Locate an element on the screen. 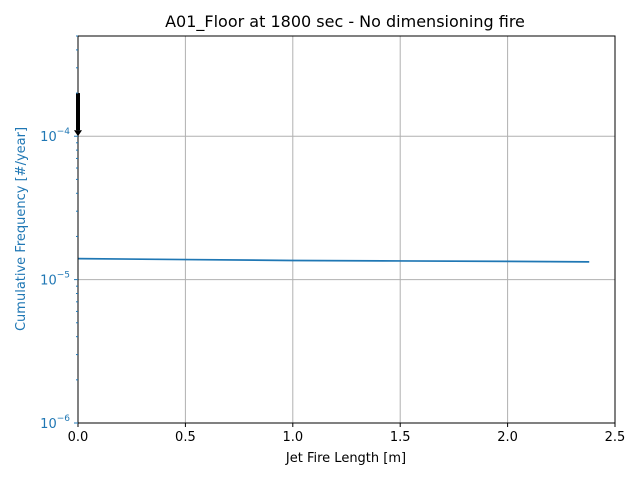 The width and height of the screenshot is (640, 480). y-tick-label: 10⁻⁴ is located at coordinates (55, 136).